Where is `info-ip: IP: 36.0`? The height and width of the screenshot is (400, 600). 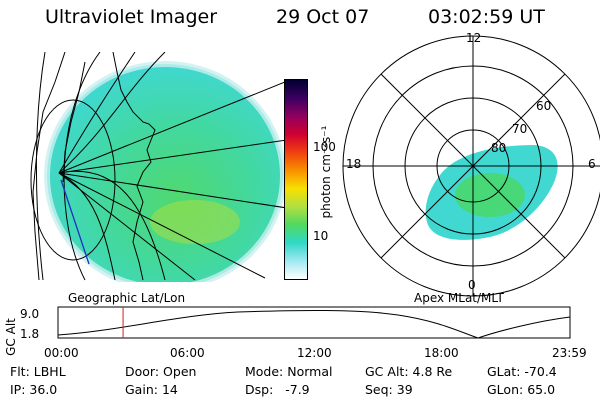
info-ip: IP: 36.0 is located at coordinates (34, 389).